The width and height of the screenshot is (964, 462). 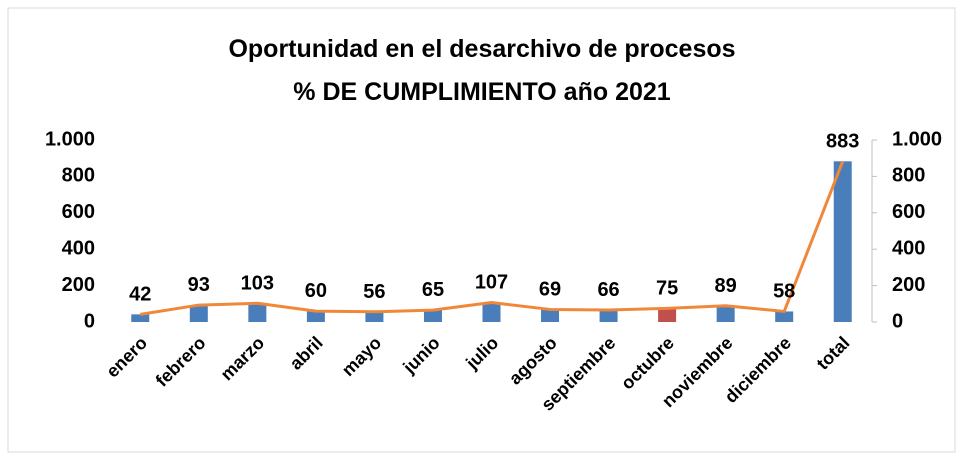 What do you see at coordinates (908, 248) in the screenshot?
I see `y2-tick-label: 400` at bounding box center [908, 248].